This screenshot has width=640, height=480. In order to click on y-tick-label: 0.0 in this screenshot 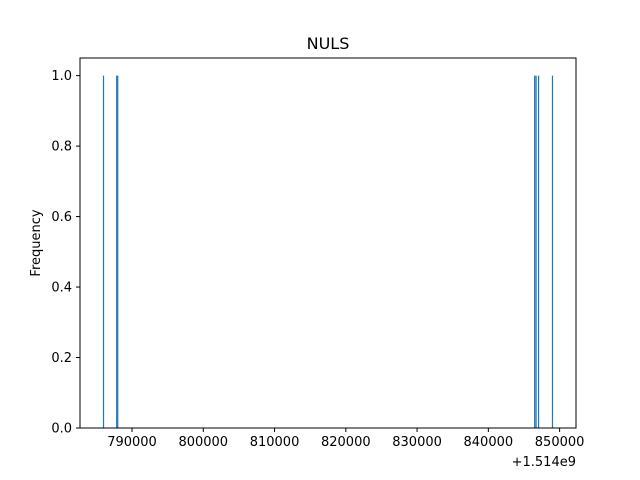, I will do `click(61, 429)`.